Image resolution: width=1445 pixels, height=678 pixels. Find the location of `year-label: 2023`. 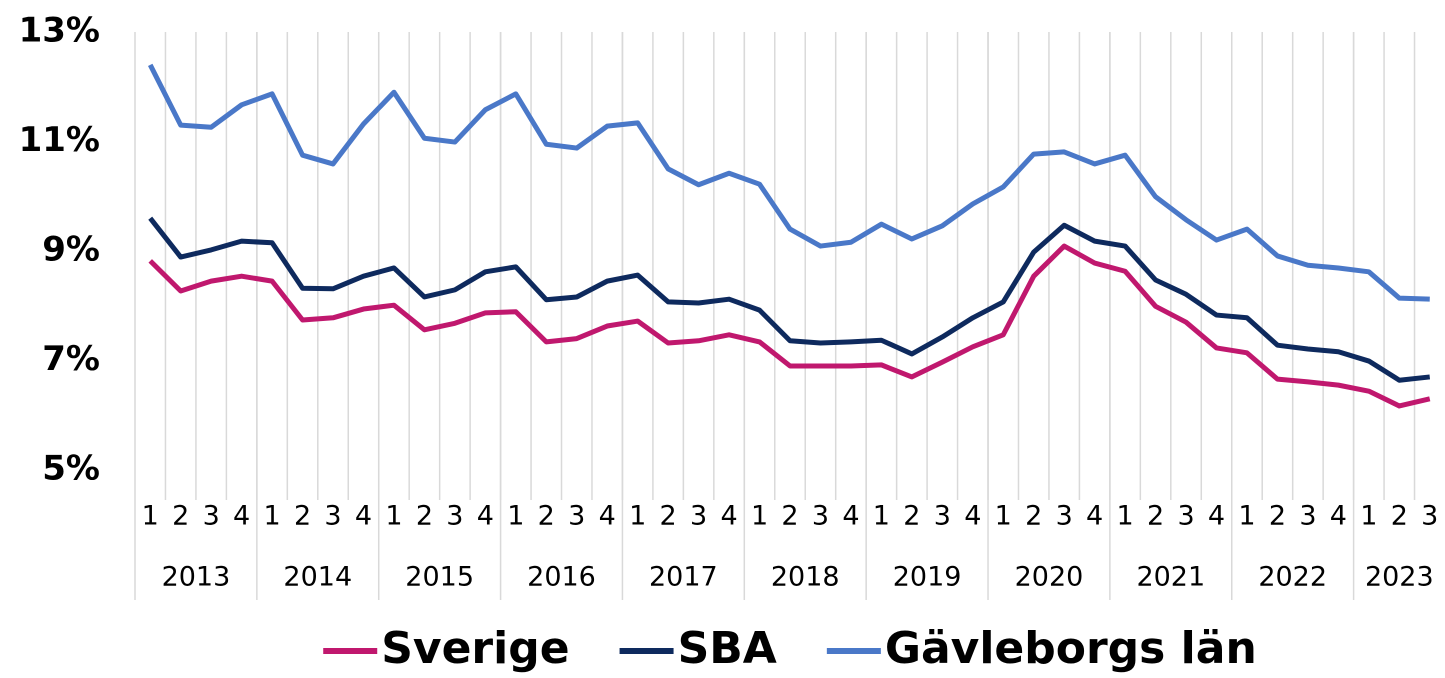

year-label: 2023 is located at coordinates (1399, 577).